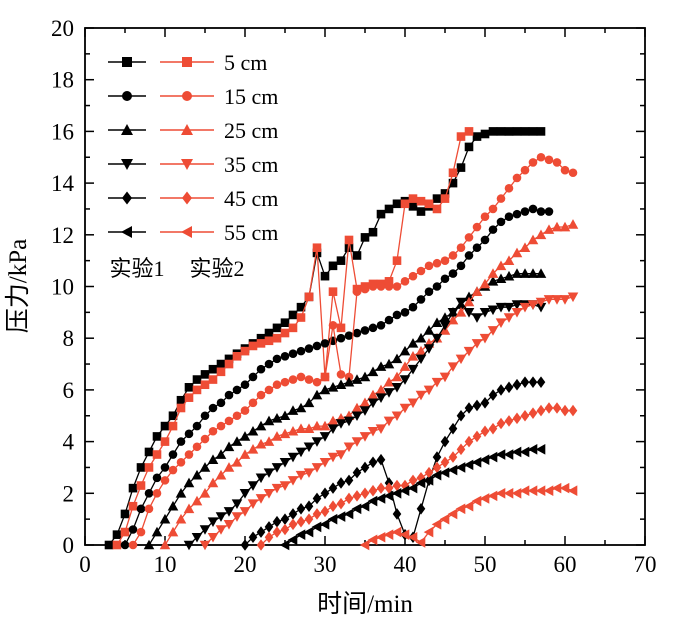  What do you see at coordinates (69, 493) in the screenshot?
I see `y-tick-label: 2` at bounding box center [69, 493].